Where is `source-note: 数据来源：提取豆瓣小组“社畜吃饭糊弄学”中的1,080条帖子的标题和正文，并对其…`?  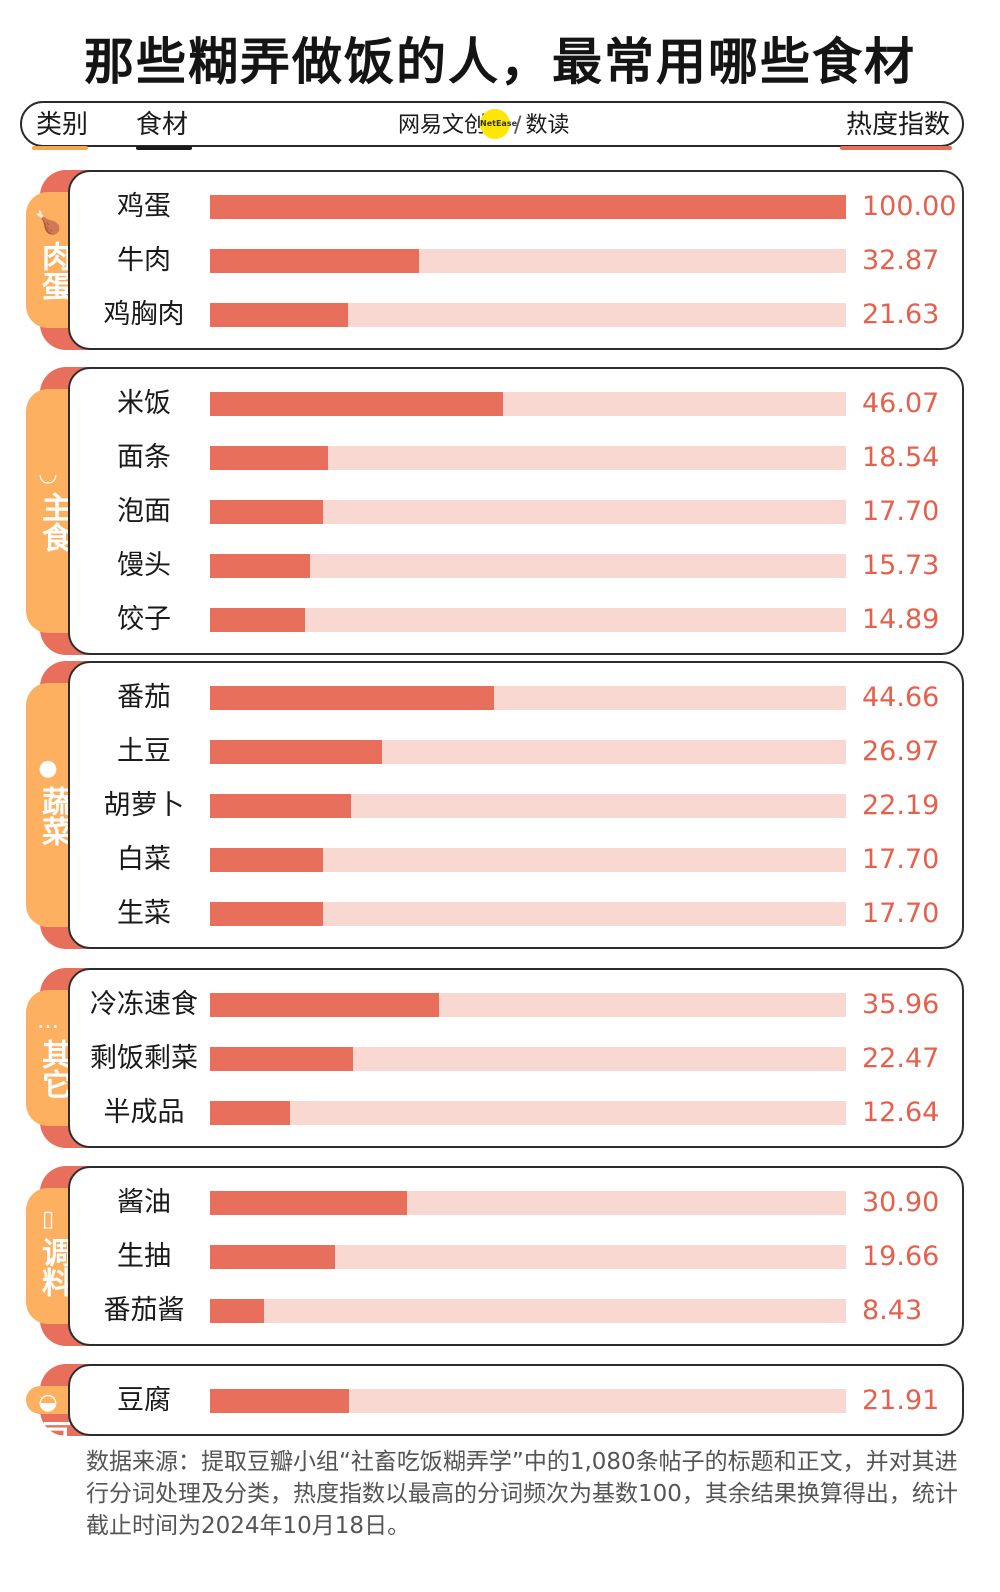
source-note: 数据来源：提取豆瓣小组“社畜吃饭糊弄学”中的1,080条帖子的标题和正文，并对其… is located at coordinates (522, 1494).